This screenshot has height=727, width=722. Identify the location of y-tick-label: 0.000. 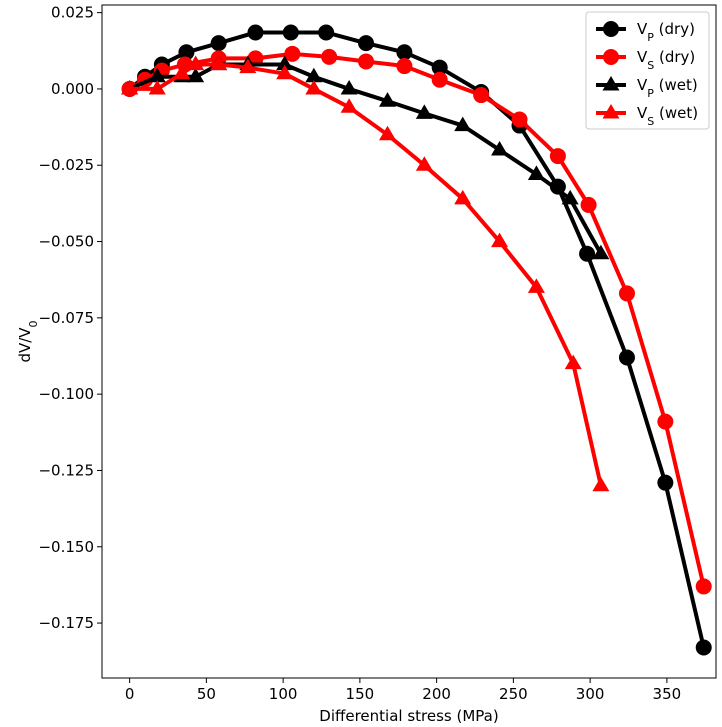
(72, 89).